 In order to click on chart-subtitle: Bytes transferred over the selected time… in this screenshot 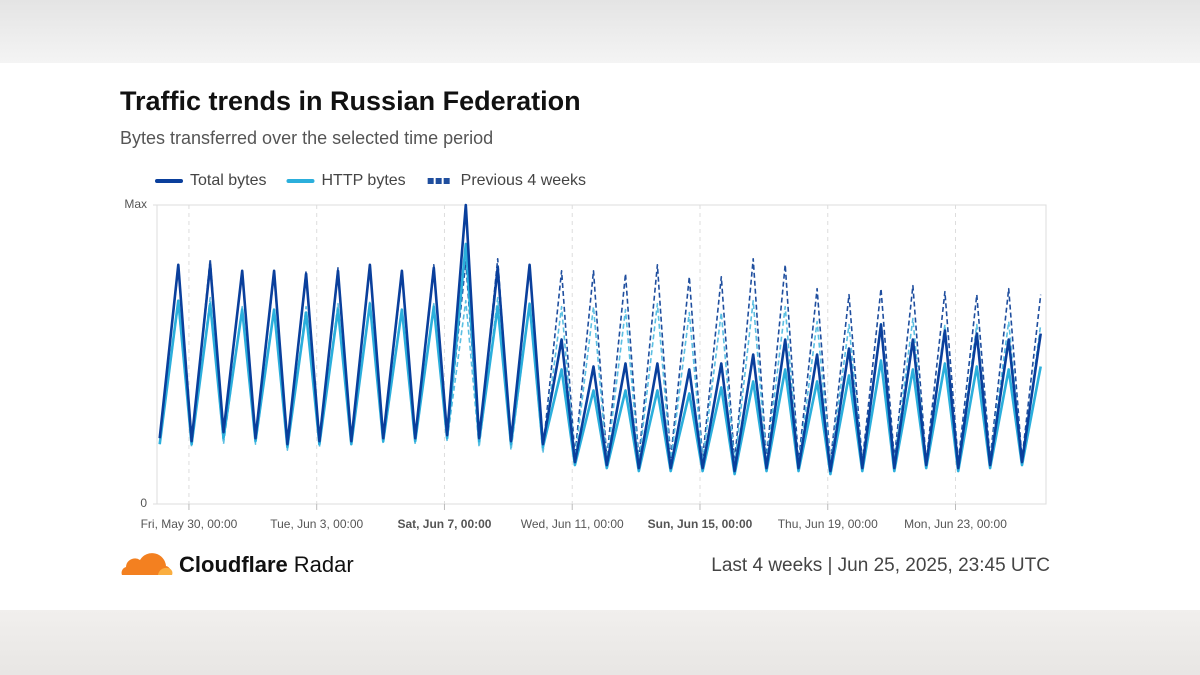, I will do `click(306, 138)`.